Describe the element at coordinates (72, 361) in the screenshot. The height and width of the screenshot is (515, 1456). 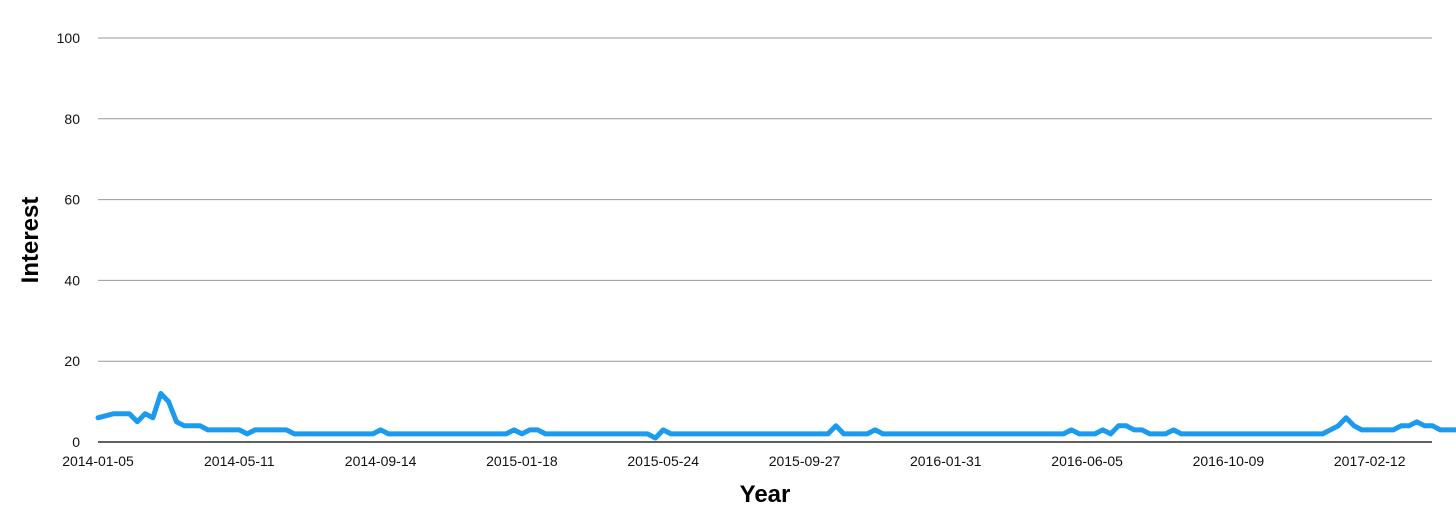
I see `y-tick-label: 20` at that location.